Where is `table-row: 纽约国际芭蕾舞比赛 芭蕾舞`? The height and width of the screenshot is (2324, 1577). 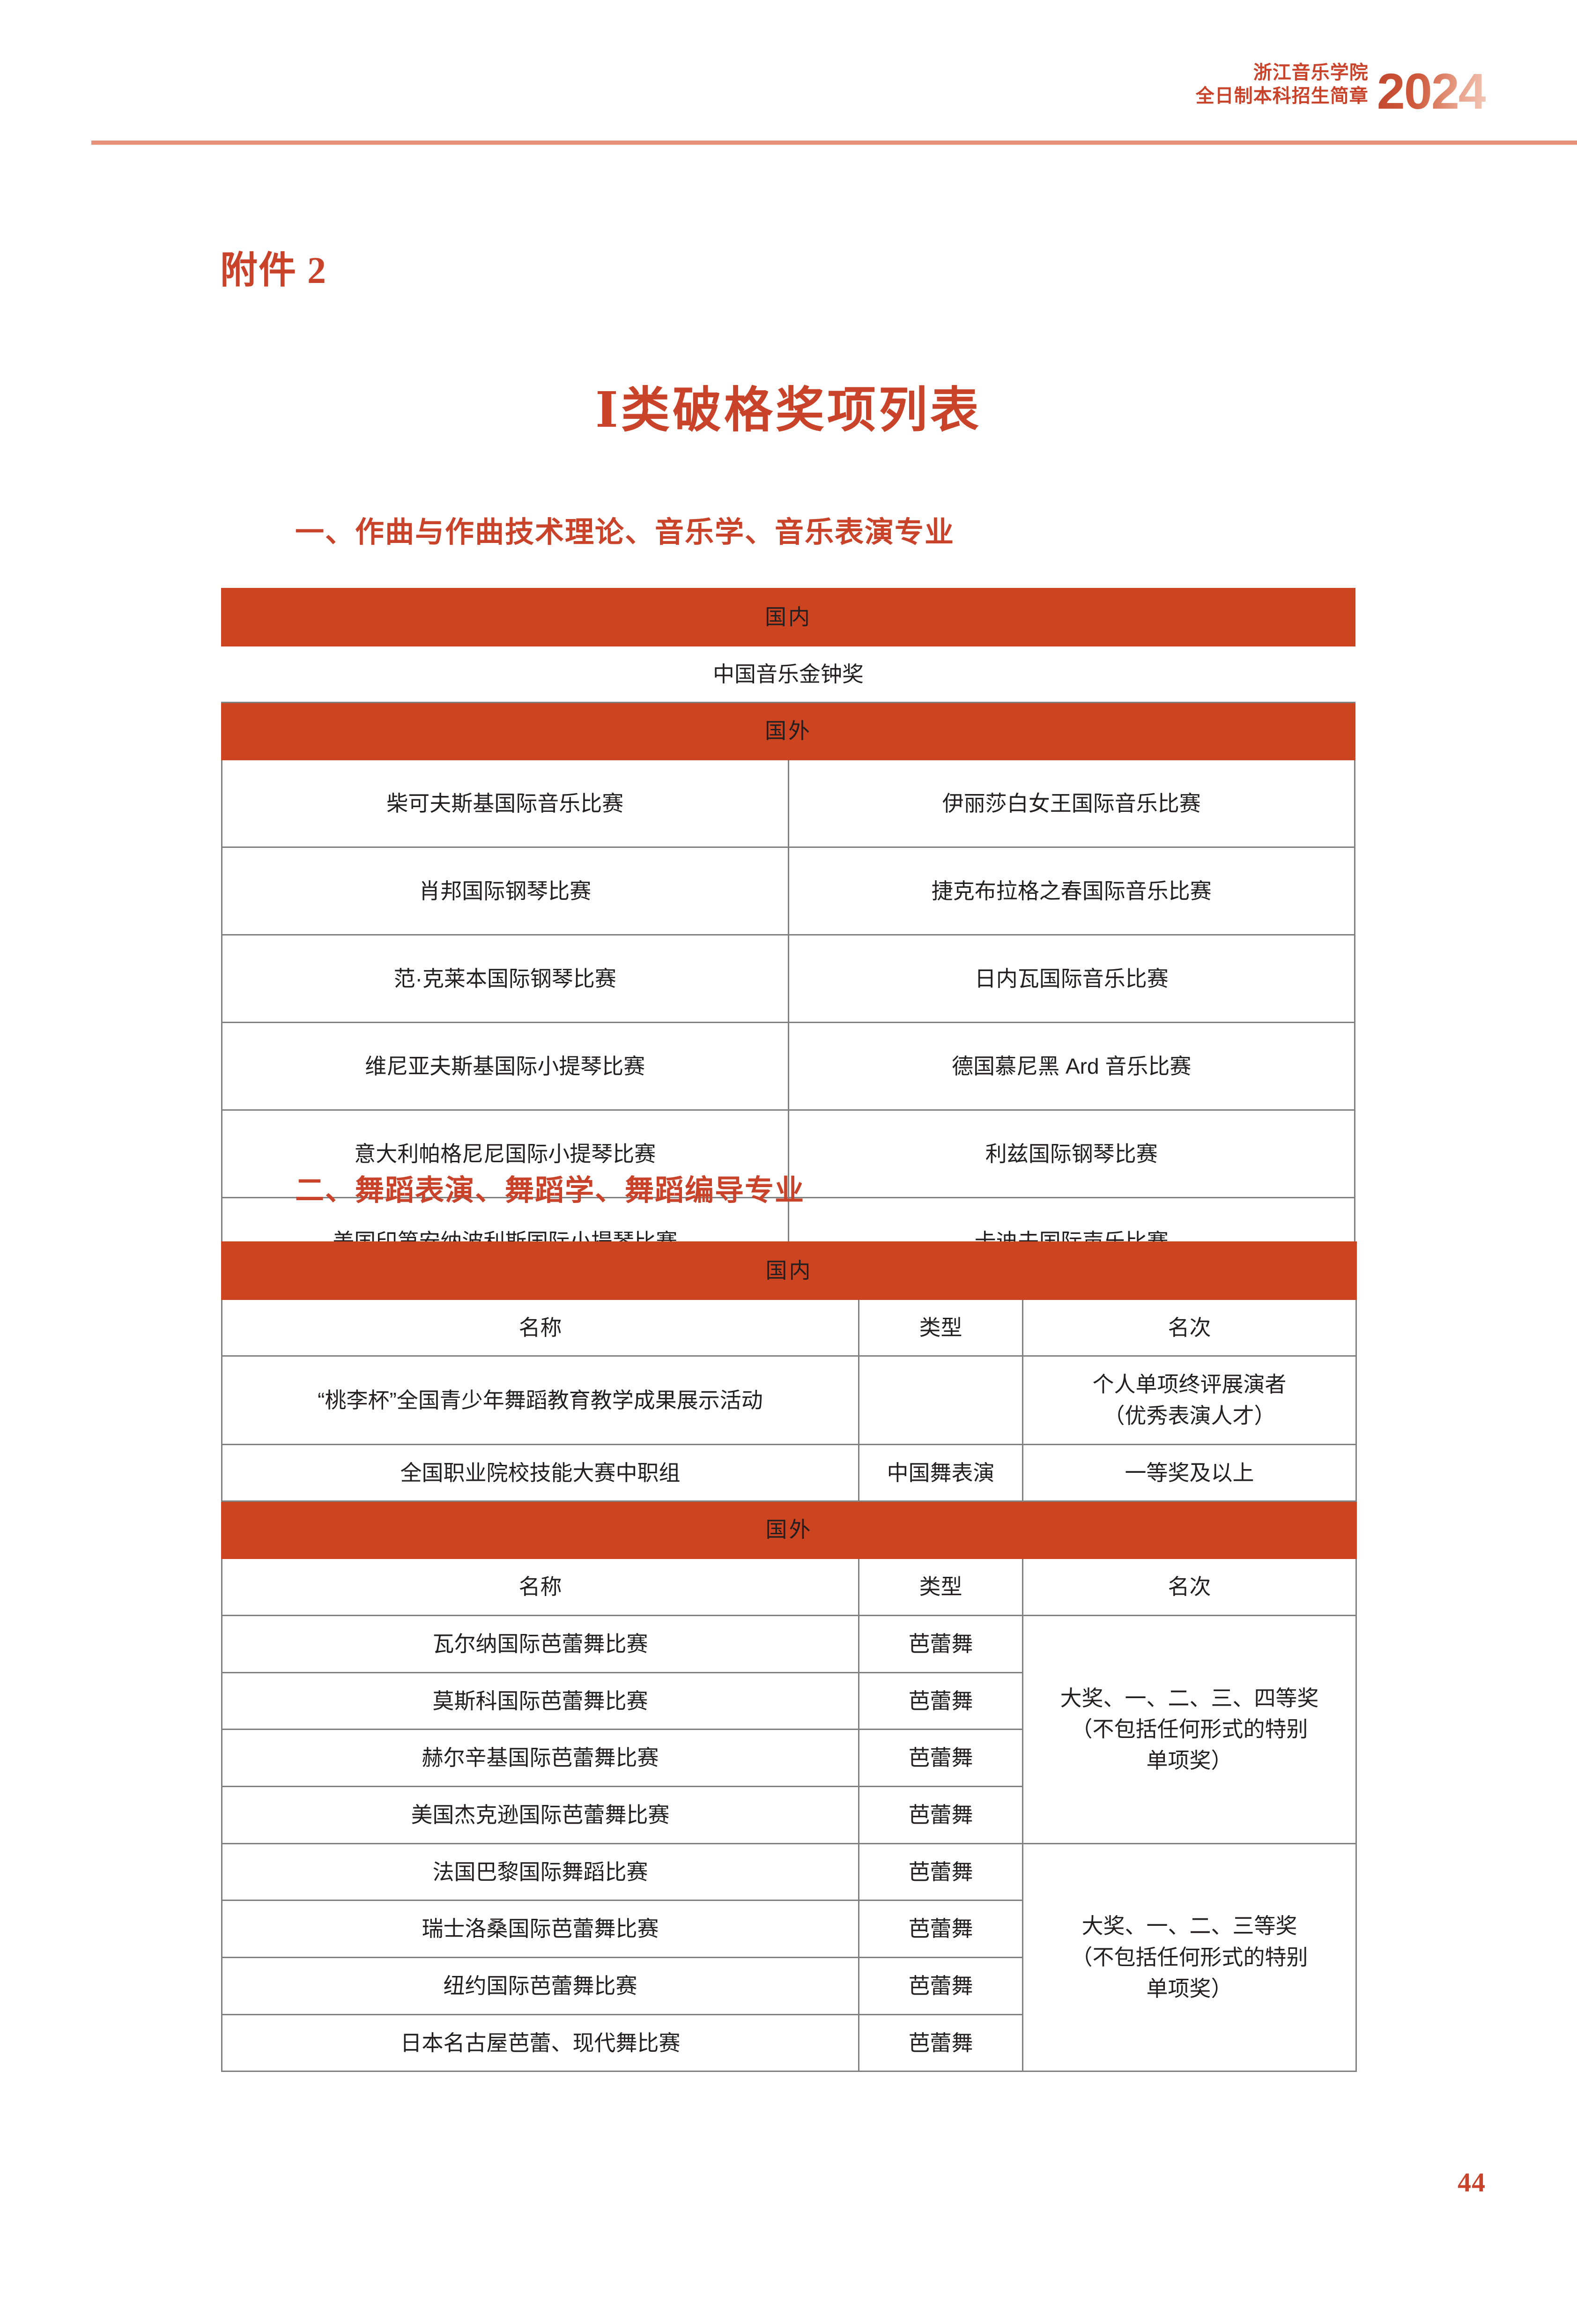
table-row: 纽约国际芭蕾舞比赛 芭蕾舞 is located at coordinates (788, 1986).